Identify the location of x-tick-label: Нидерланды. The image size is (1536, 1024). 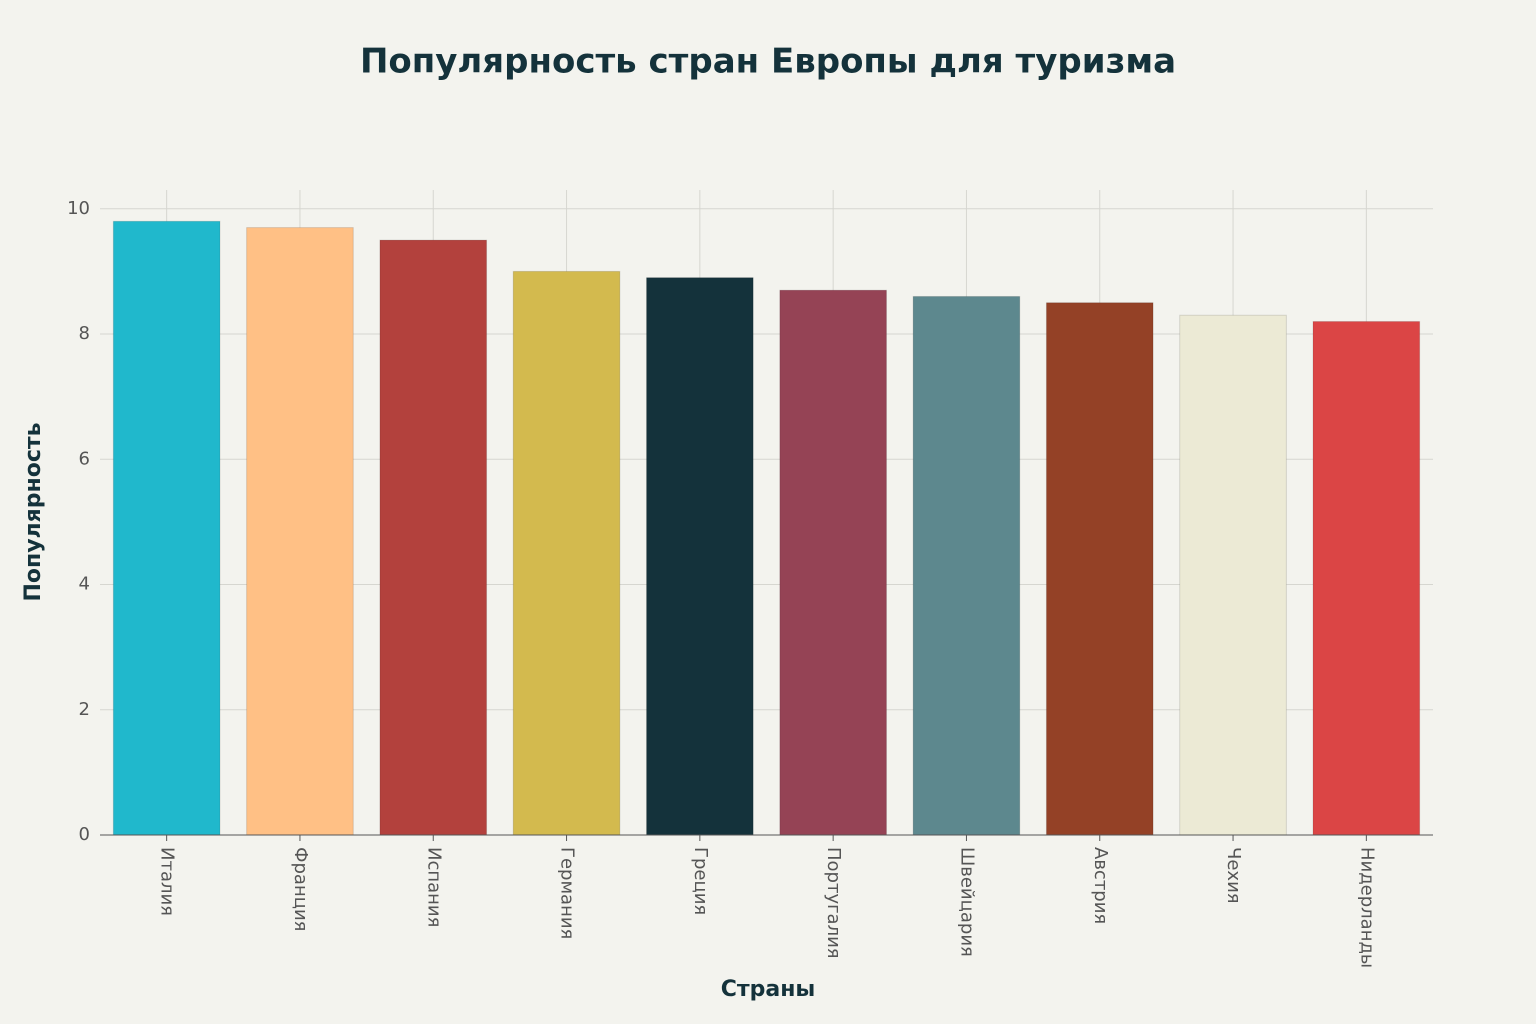
(1366, 907).